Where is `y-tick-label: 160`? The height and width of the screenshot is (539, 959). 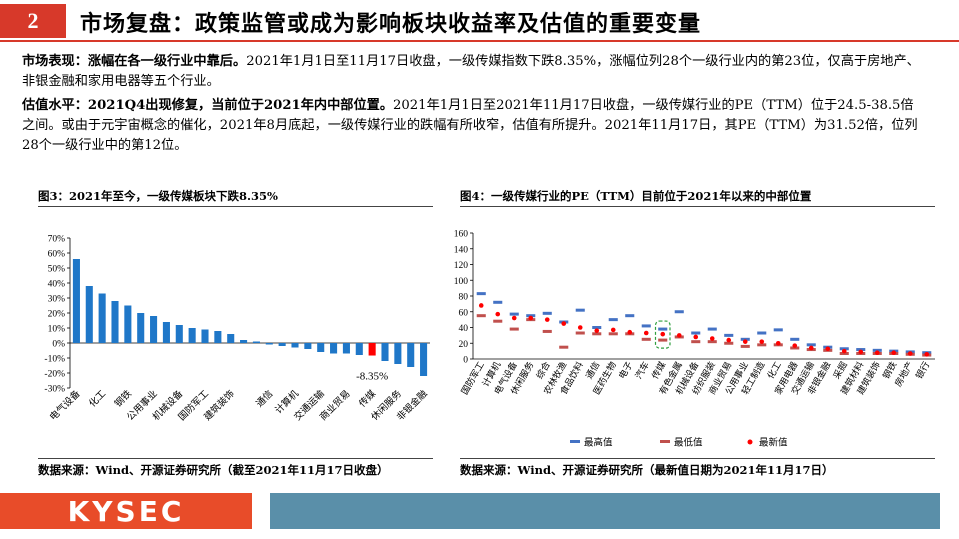
y-tick-label: 160 is located at coordinates (461, 235).